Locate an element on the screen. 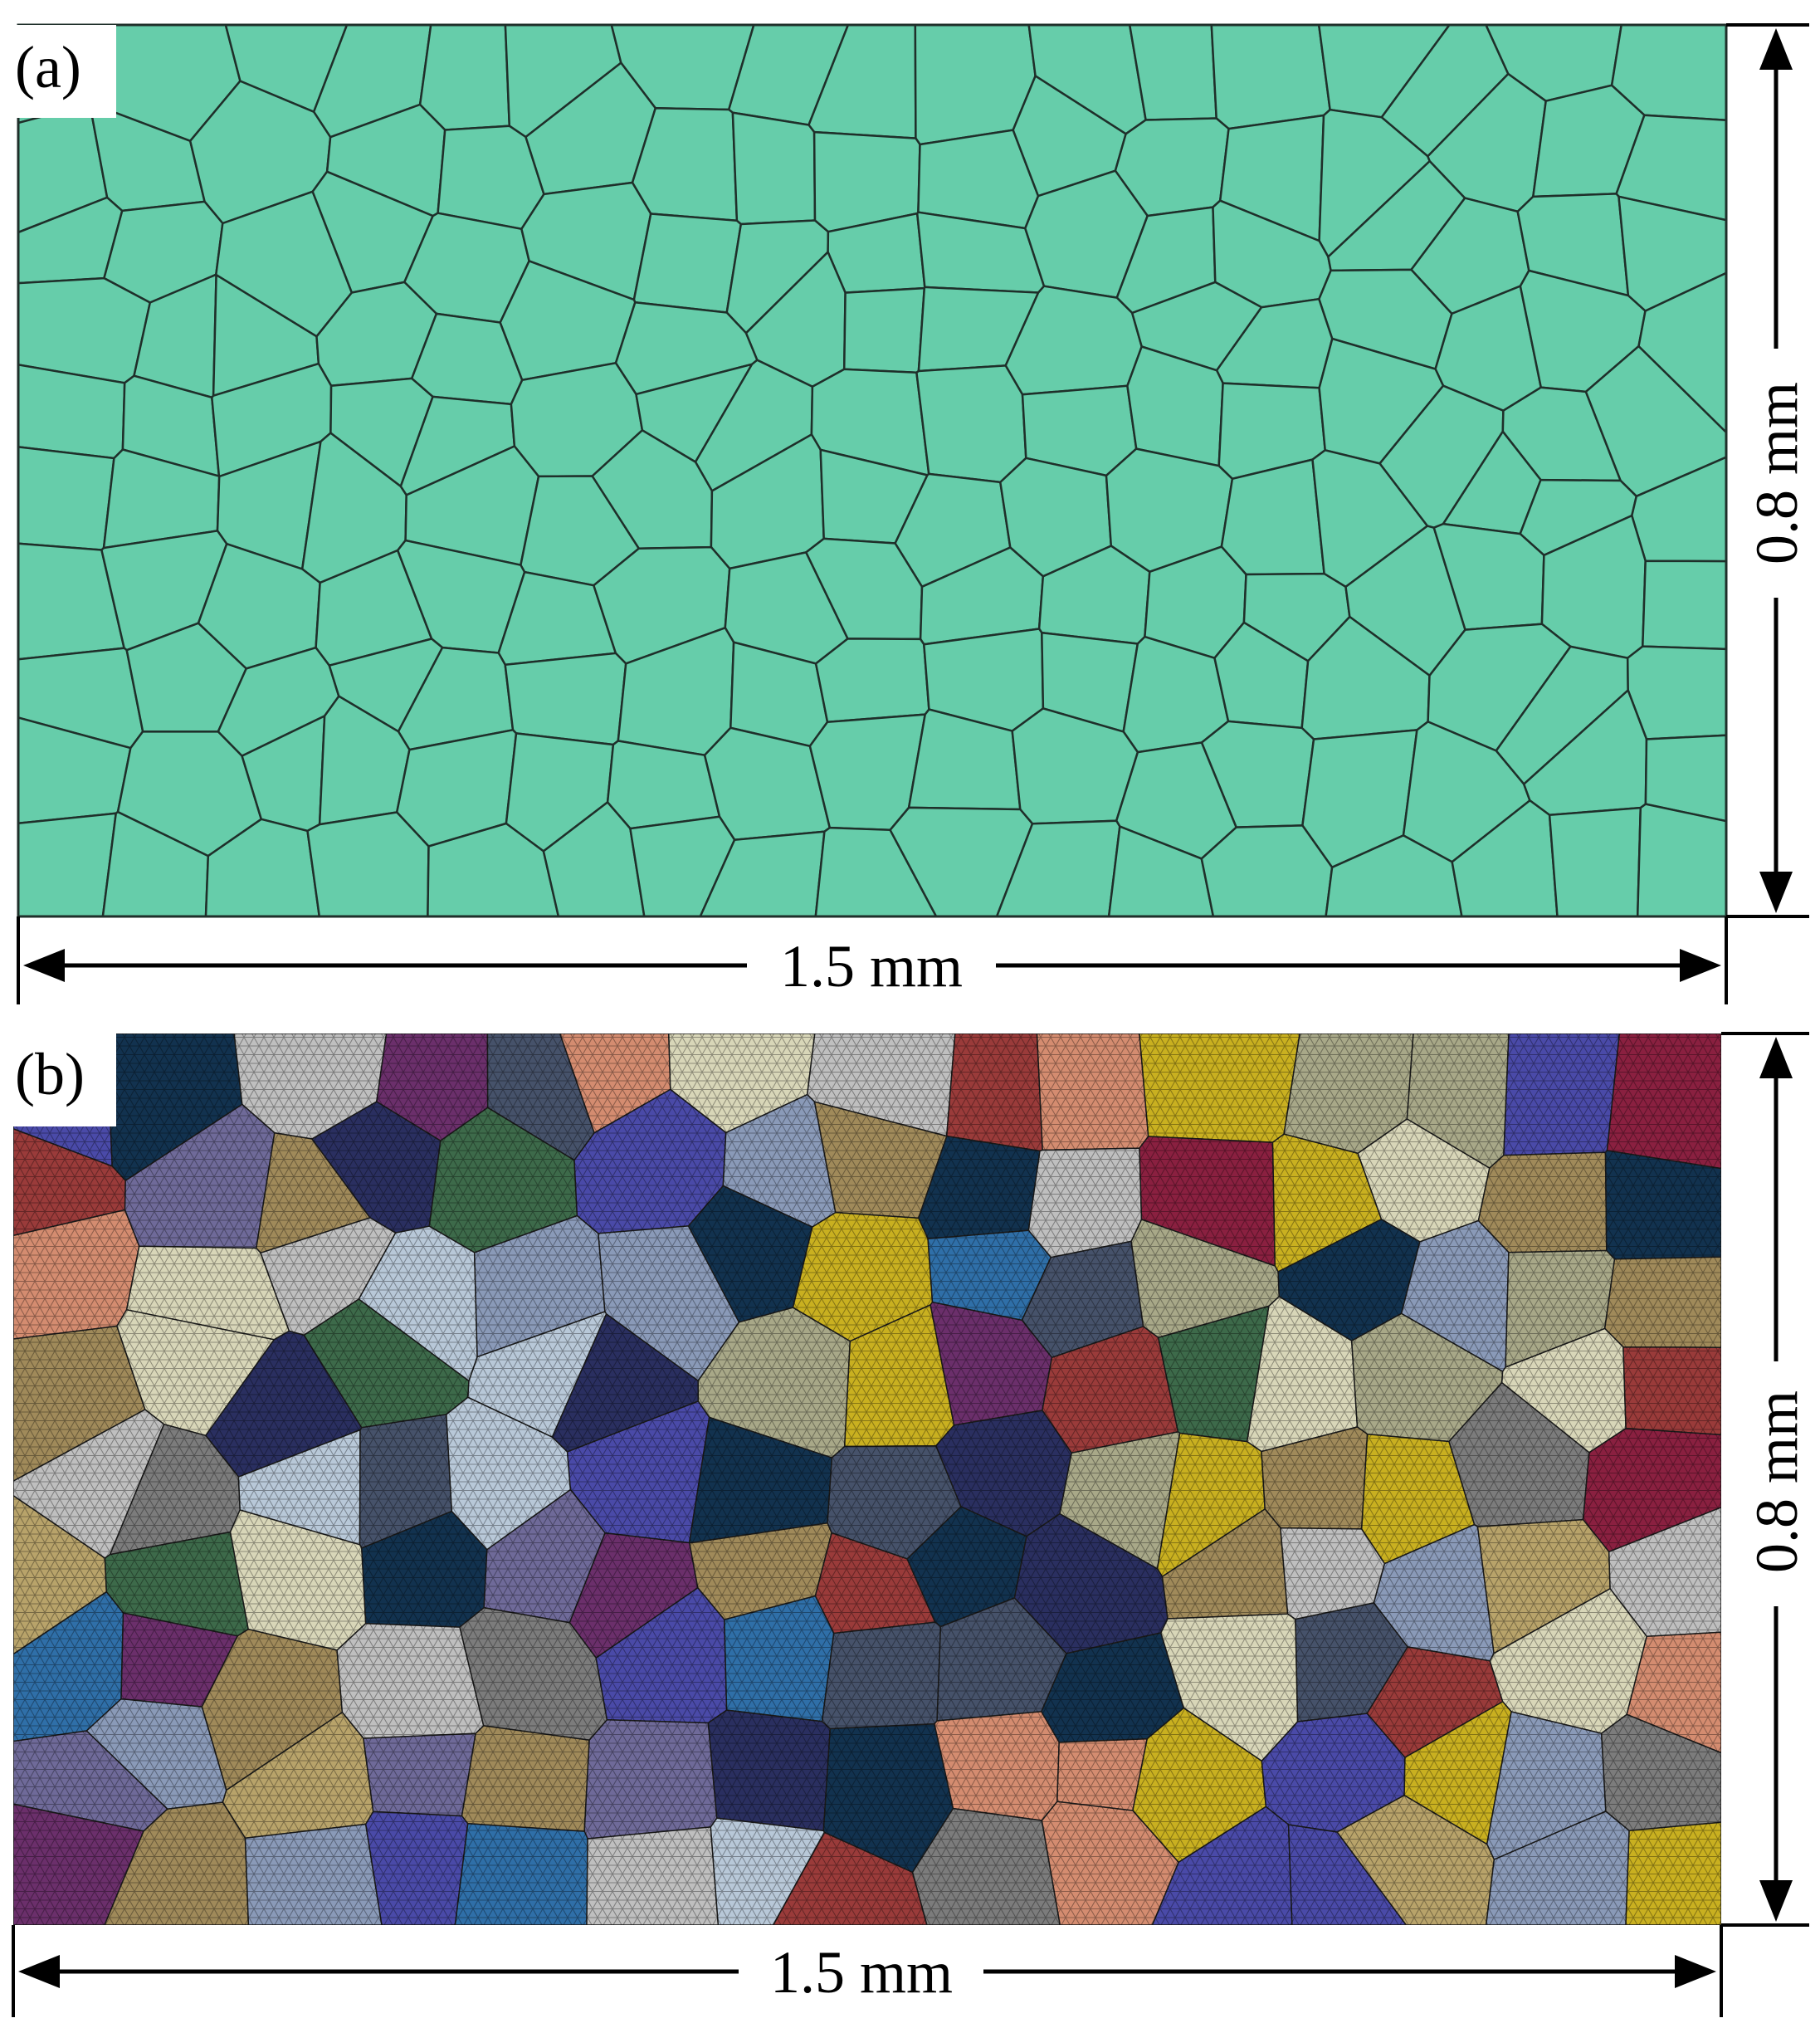 Image resolution: width=1820 pixels, height=2023 pixels. panel-b-height-dimension: 0.8 mm is located at coordinates (1765, 1479).